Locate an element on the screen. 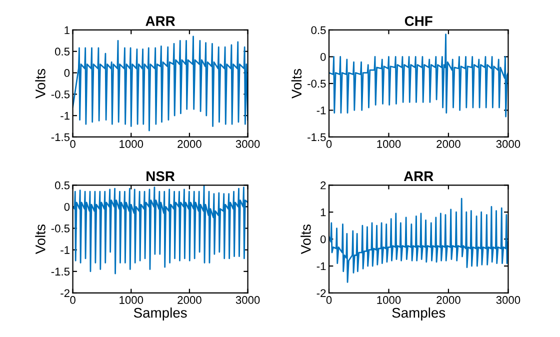 This screenshot has width=560, height=337. chart-title: NSR is located at coordinates (160, 176).